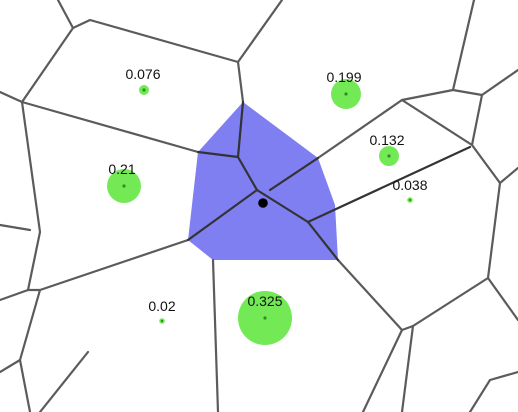  I want to click on site-label: 0.199, so click(343, 77).